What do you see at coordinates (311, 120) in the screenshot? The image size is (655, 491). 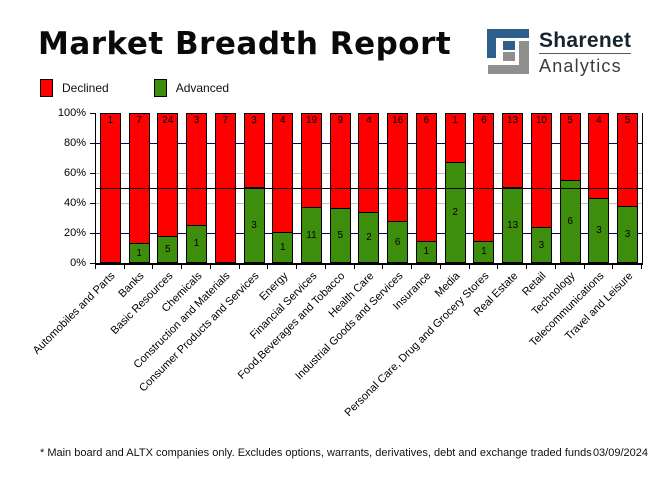 I see `declined-value: 19` at bounding box center [311, 120].